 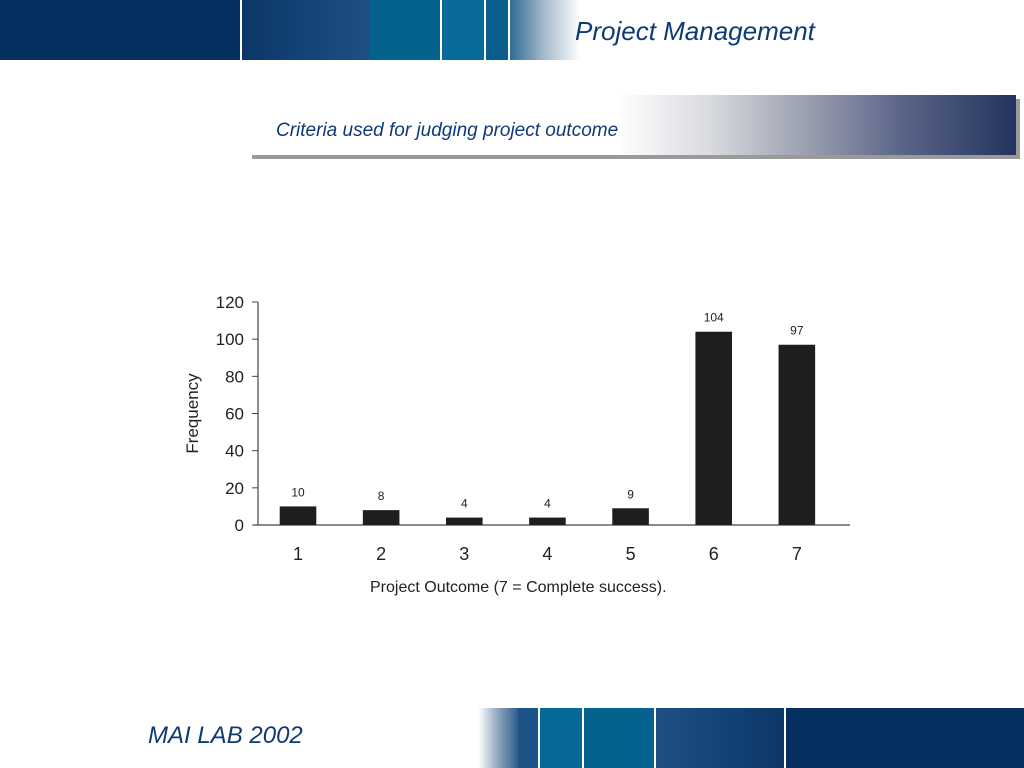 What do you see at coordinates (381, 554) in the screenshot?
I see `x-tick-label: 2` at bounding box center [381, 554].